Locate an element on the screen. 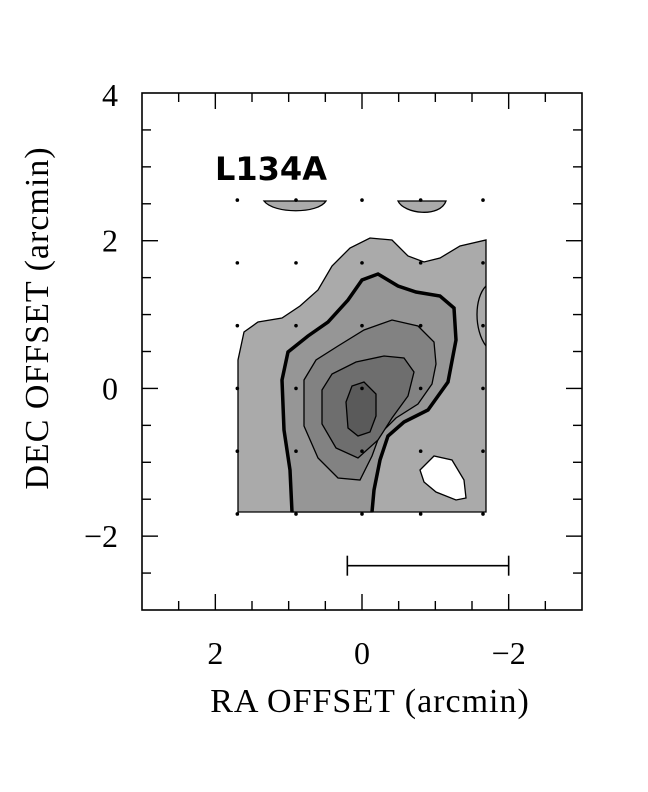  panel-label: L134A is located at coordinates (271, 169).